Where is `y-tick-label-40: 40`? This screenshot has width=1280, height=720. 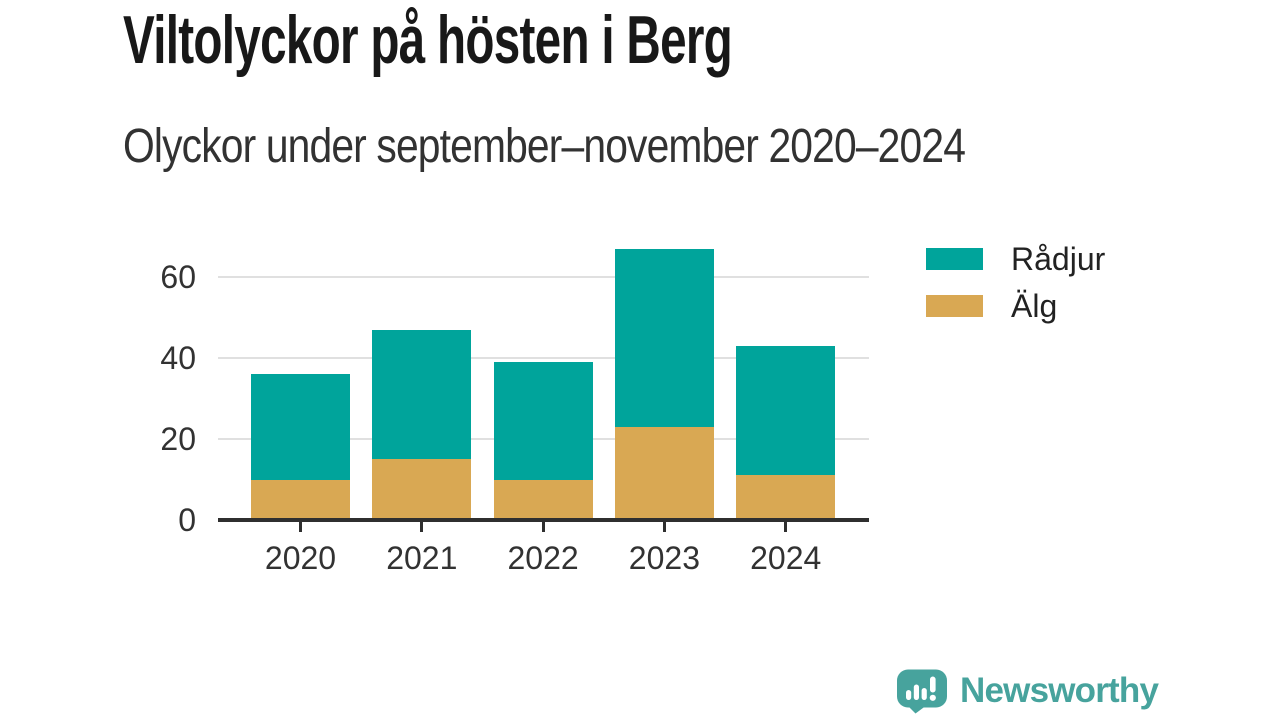
y-tick-label-40: 40 is located at coordinates (178, 358).